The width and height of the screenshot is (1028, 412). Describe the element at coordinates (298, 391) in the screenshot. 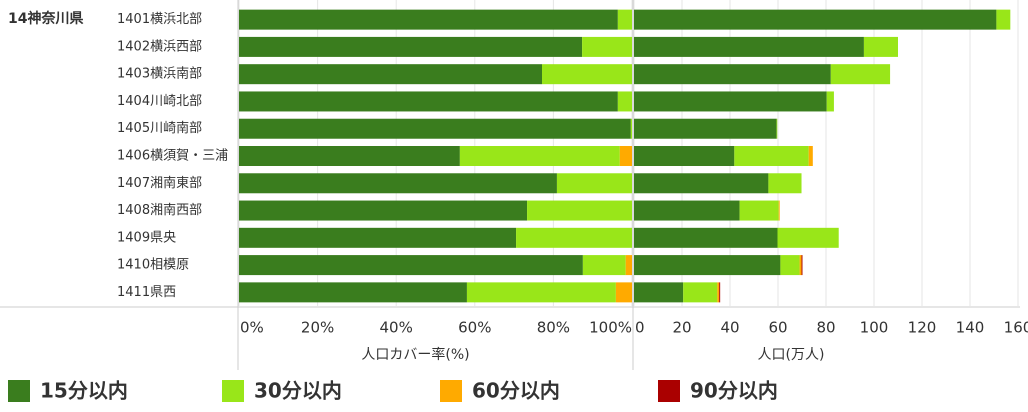

I see `legend-label: 30分以内` at that location.